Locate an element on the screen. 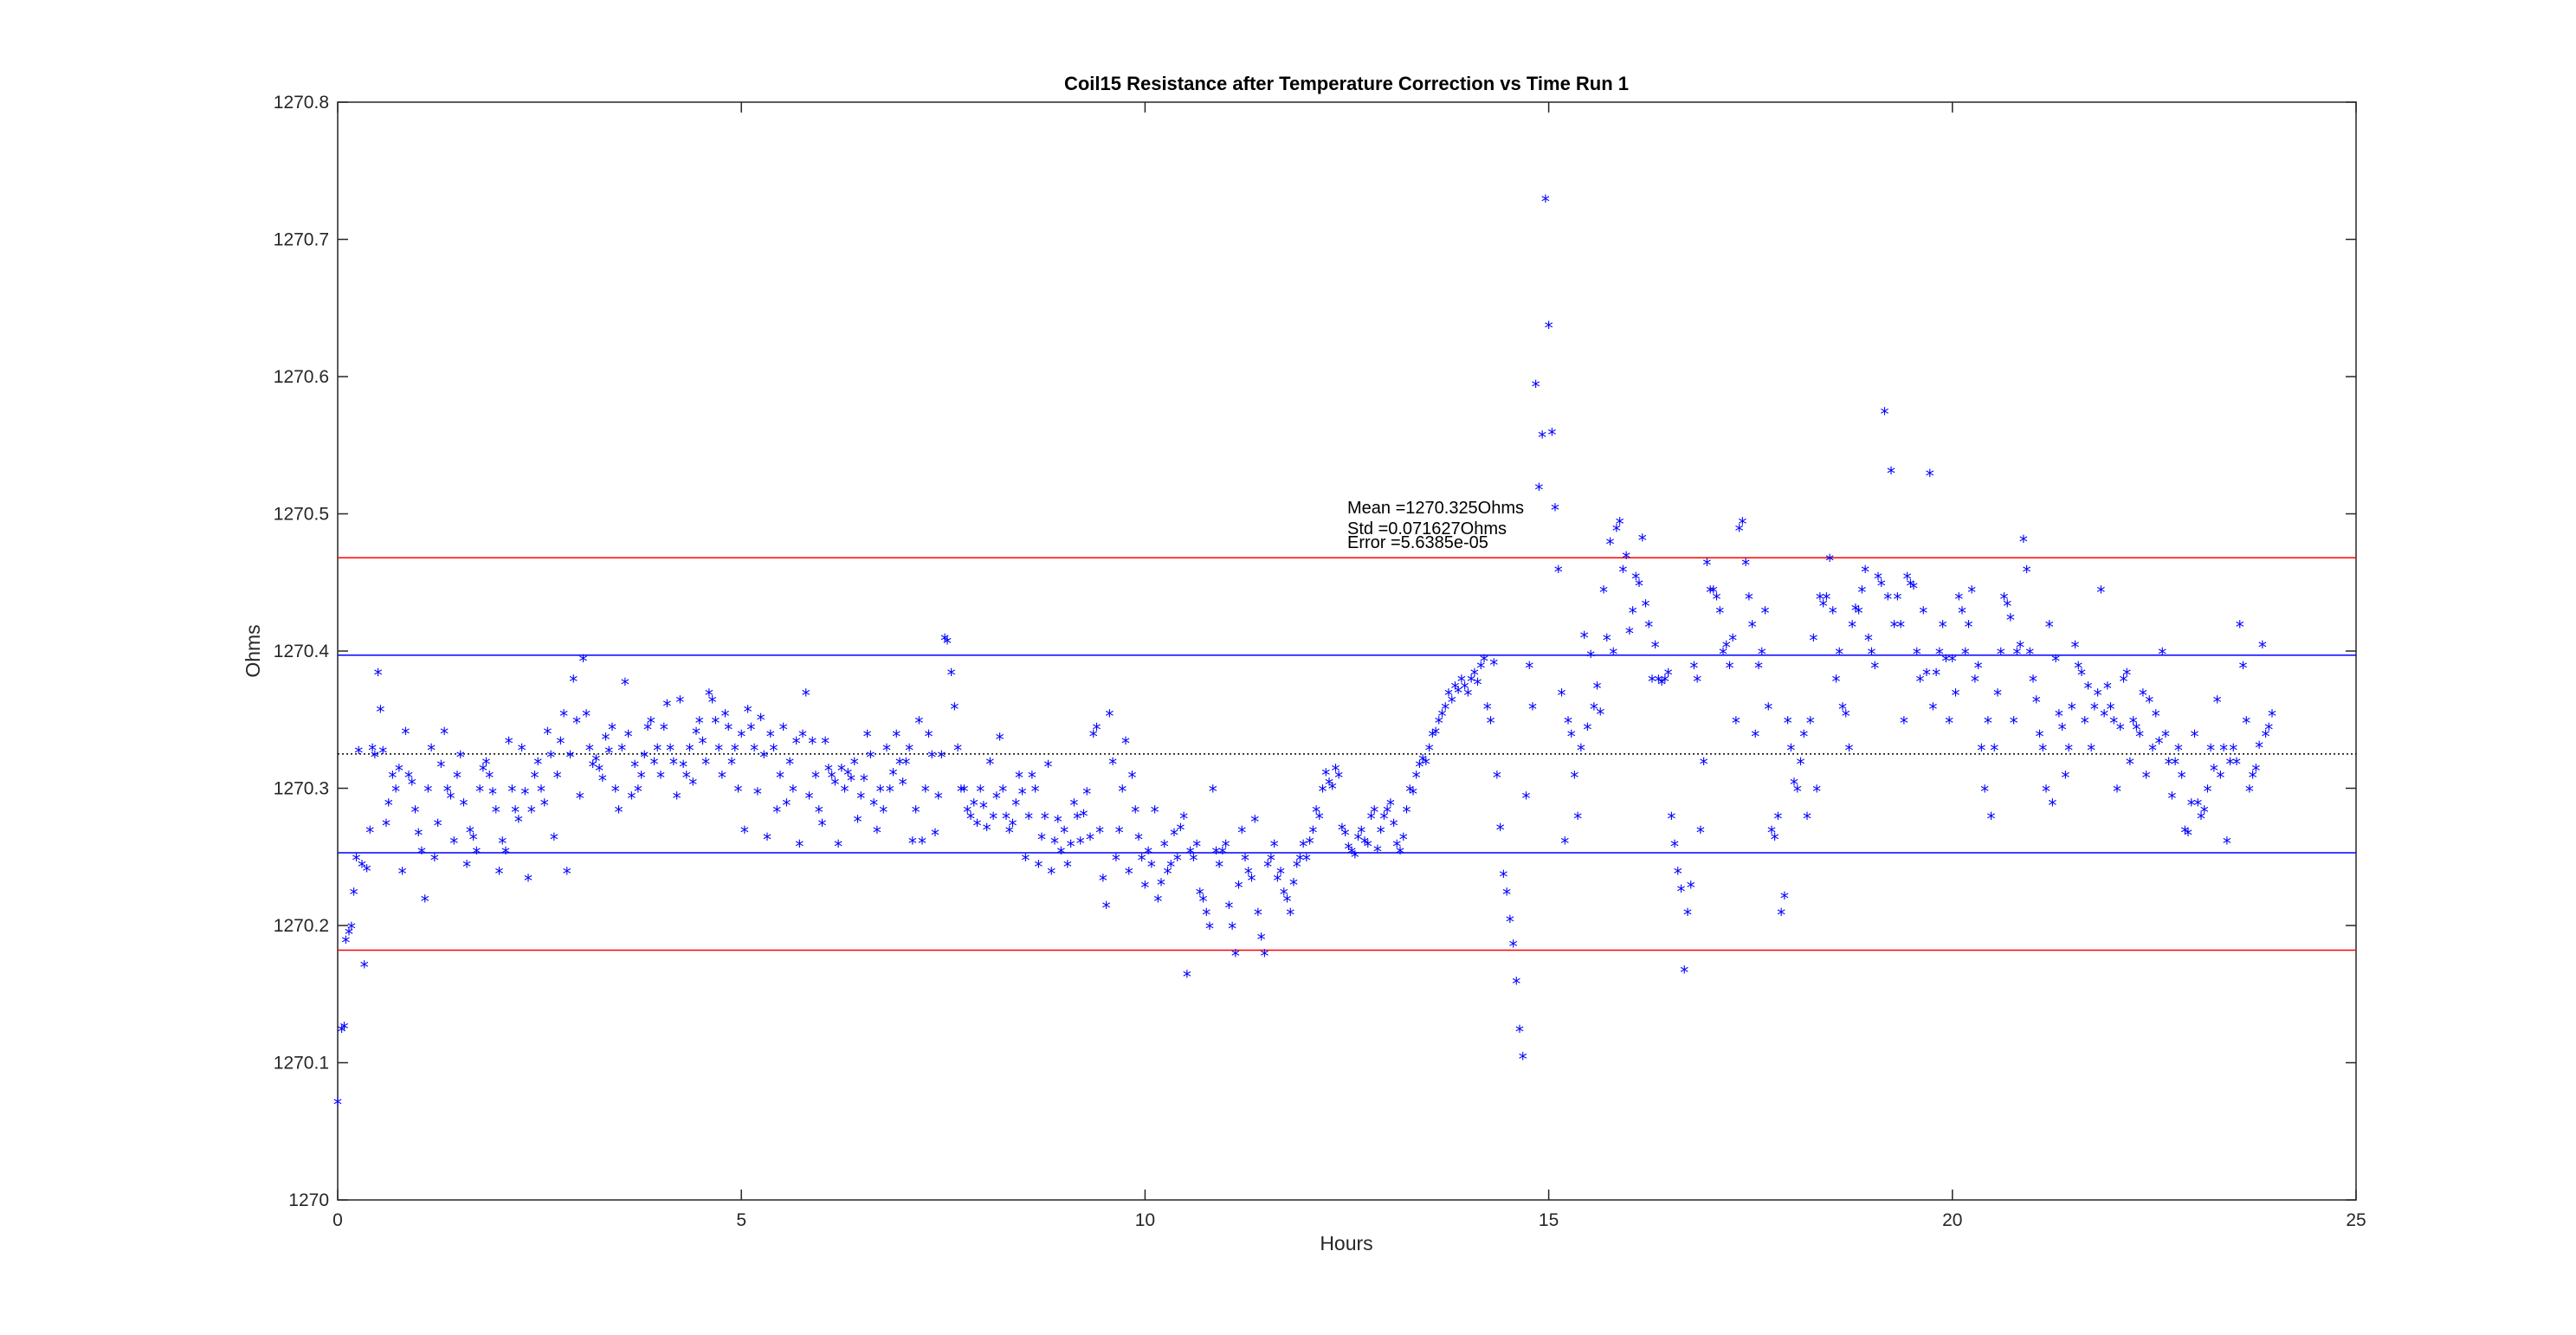 This screenshot has width=2576, height=1335. x-tick-label: 5 is located at coordinates (741, 1220).